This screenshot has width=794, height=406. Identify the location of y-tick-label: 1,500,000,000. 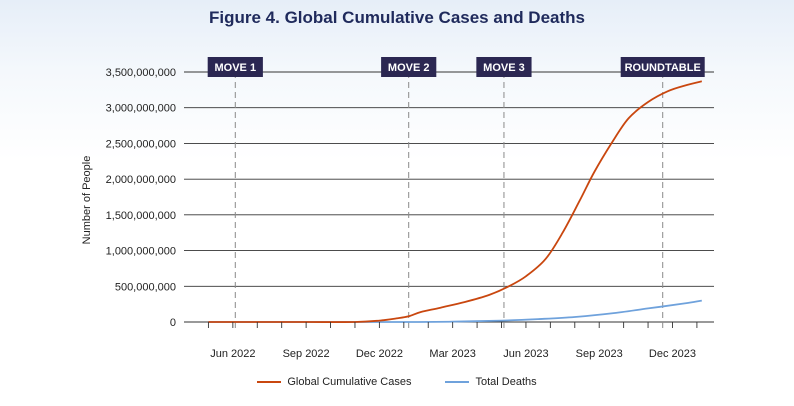
(141, 216).